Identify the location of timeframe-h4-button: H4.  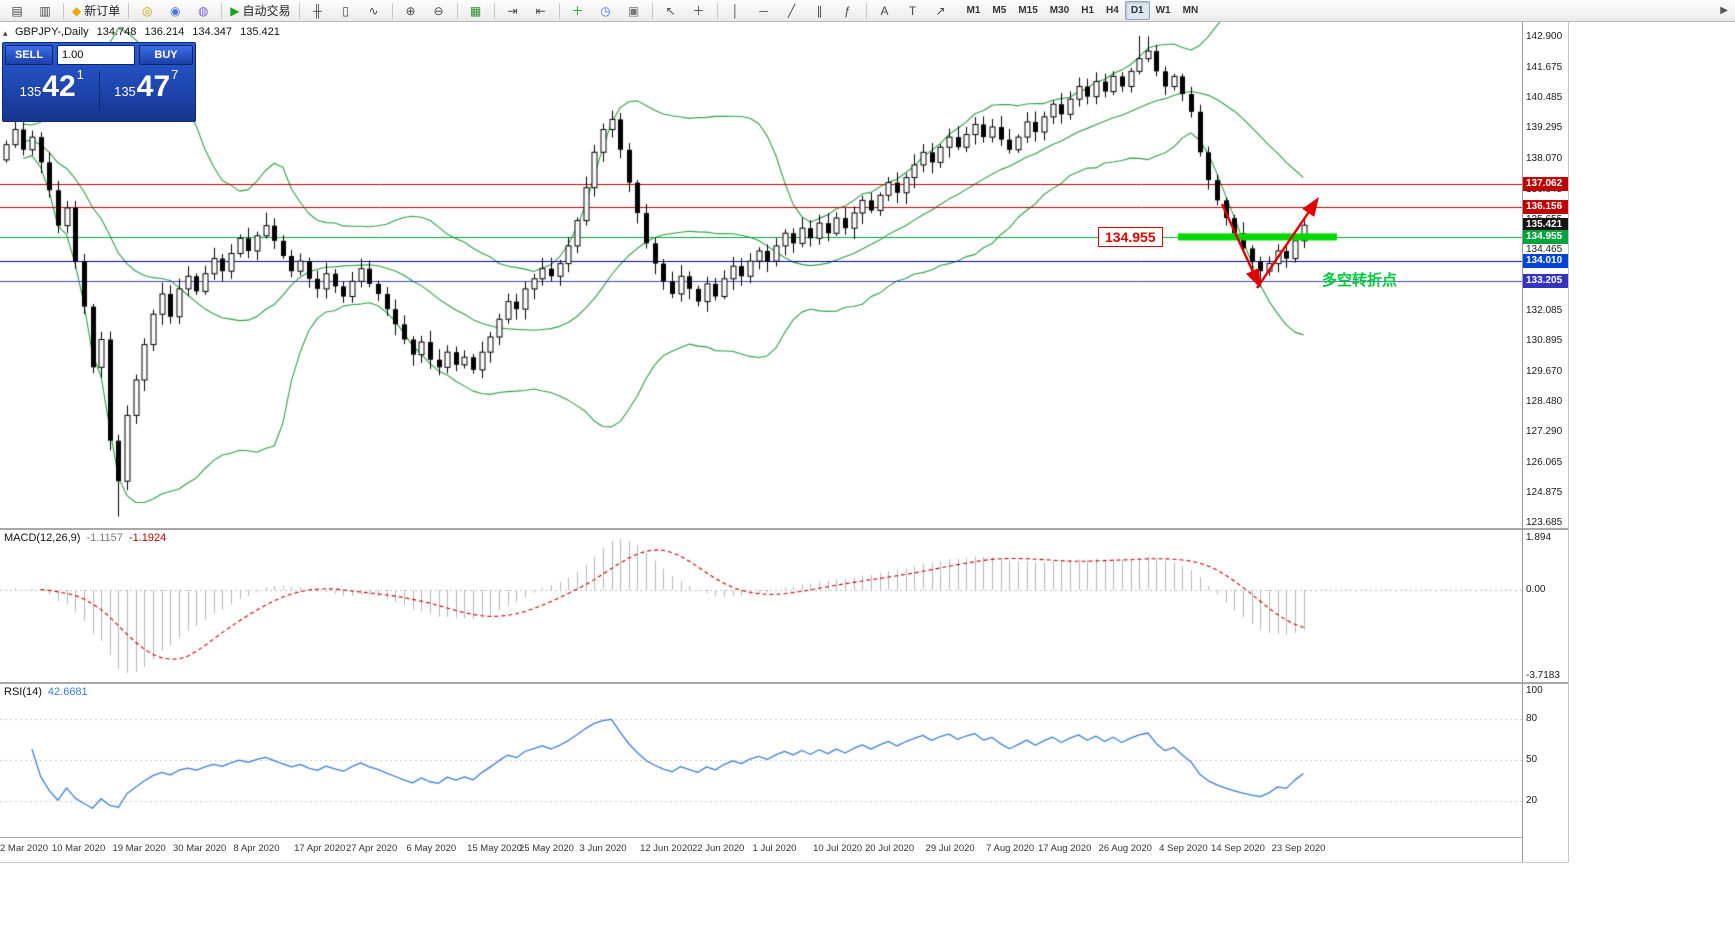
(1112, 10).